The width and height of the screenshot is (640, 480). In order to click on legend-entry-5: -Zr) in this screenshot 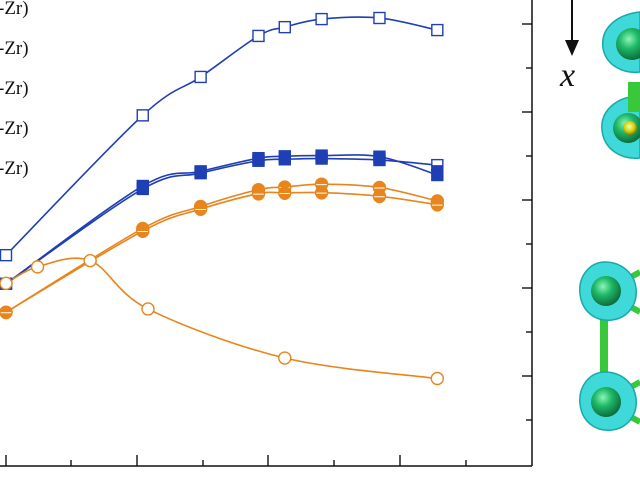, I will do `click(14, 168)`.